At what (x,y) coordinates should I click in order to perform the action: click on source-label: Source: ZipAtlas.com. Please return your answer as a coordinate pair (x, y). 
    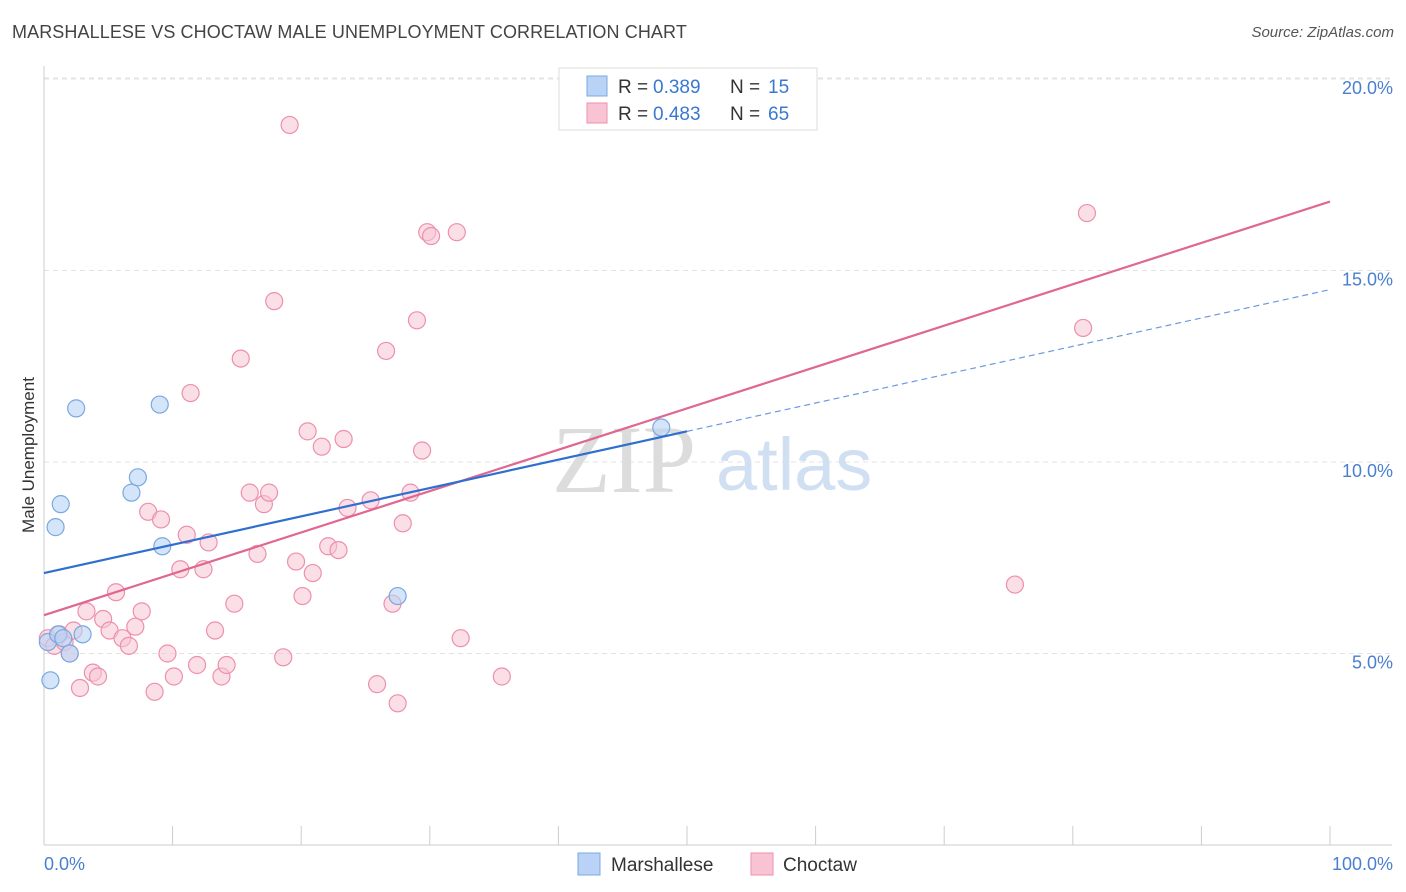
    Looking at the image, I should click on (1322, 32).